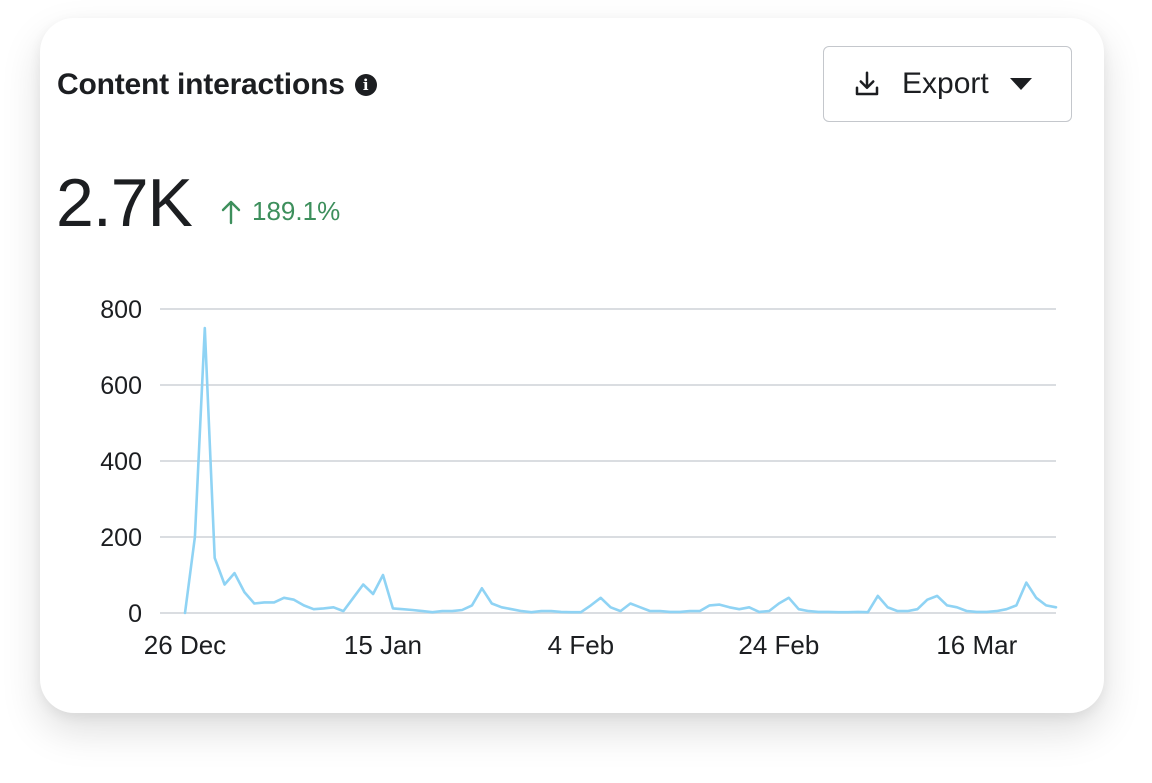 Image resolution: width=1152 pixels, height=783 pixels. I want to click on download-icon, so click(867, 83).